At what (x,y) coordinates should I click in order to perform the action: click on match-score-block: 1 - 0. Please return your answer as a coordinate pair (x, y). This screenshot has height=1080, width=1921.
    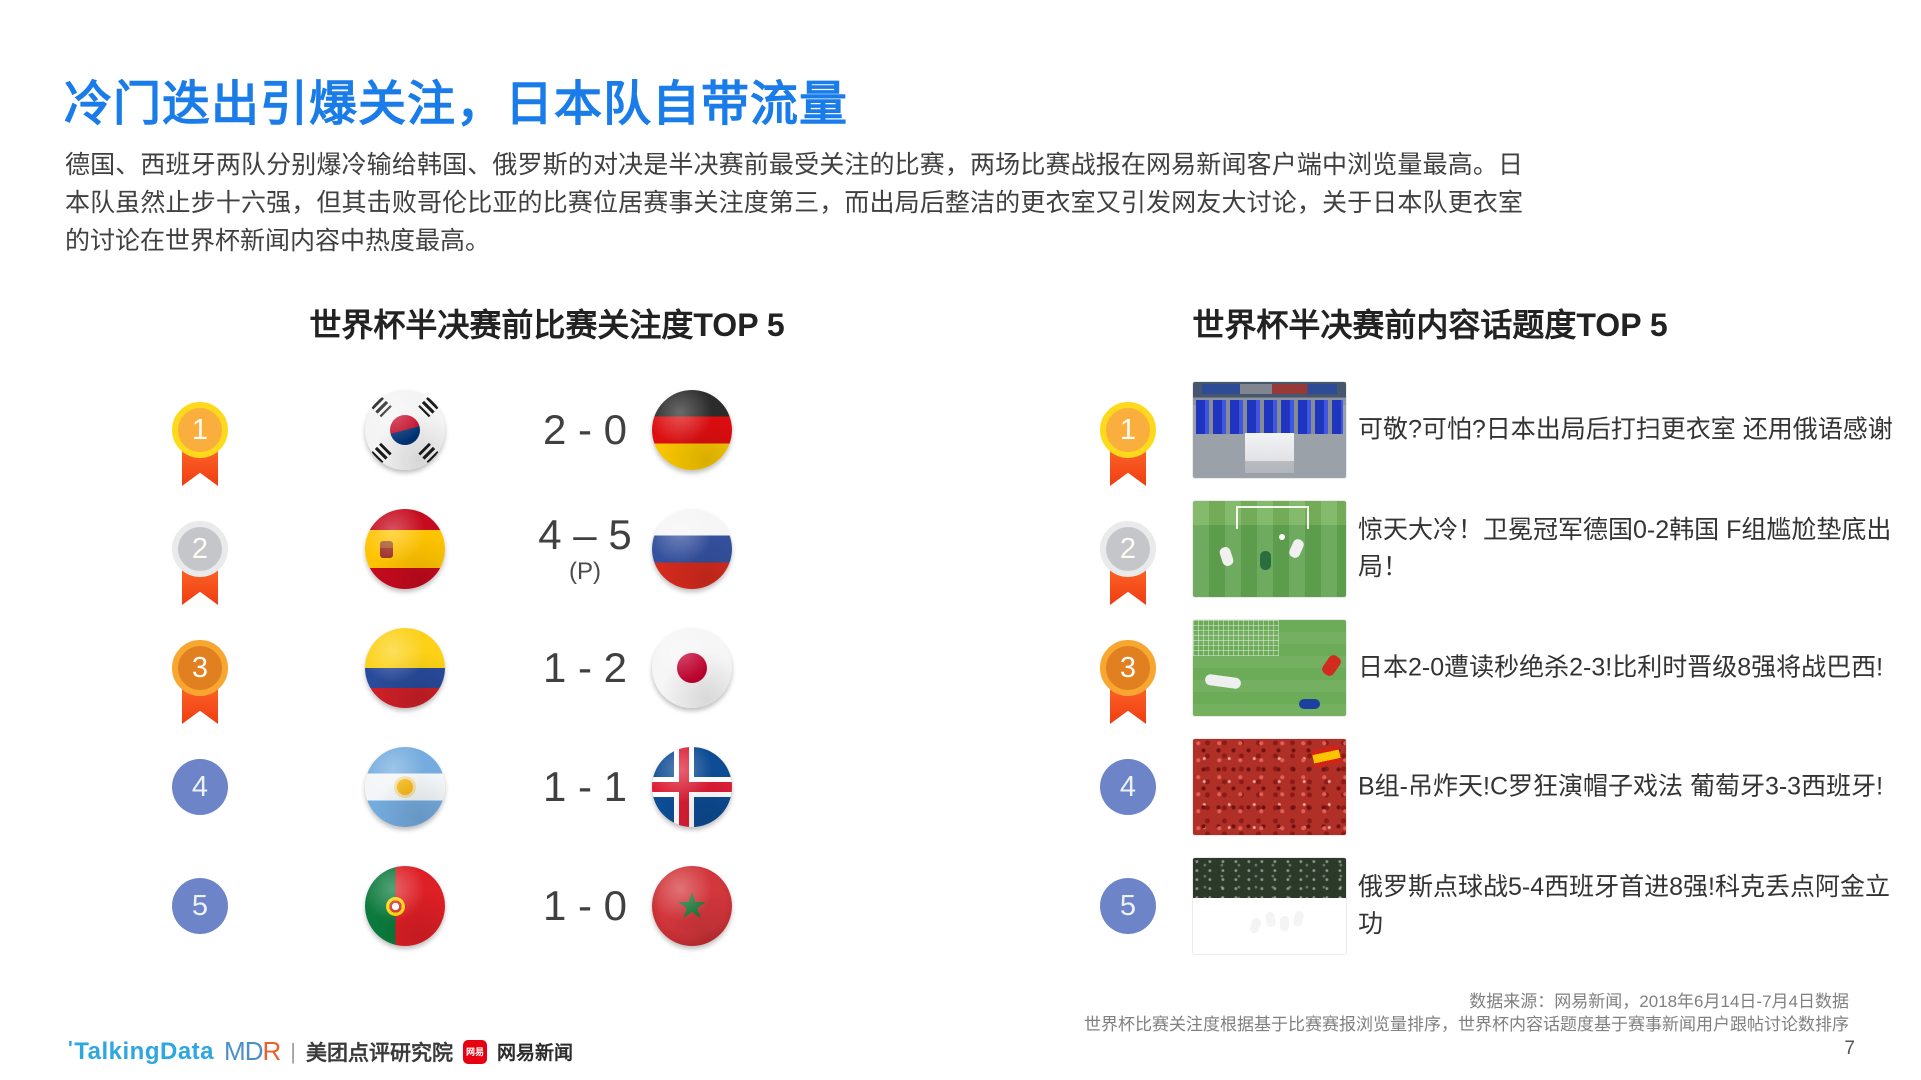
    Looking at the image, I should click on (585, 906).